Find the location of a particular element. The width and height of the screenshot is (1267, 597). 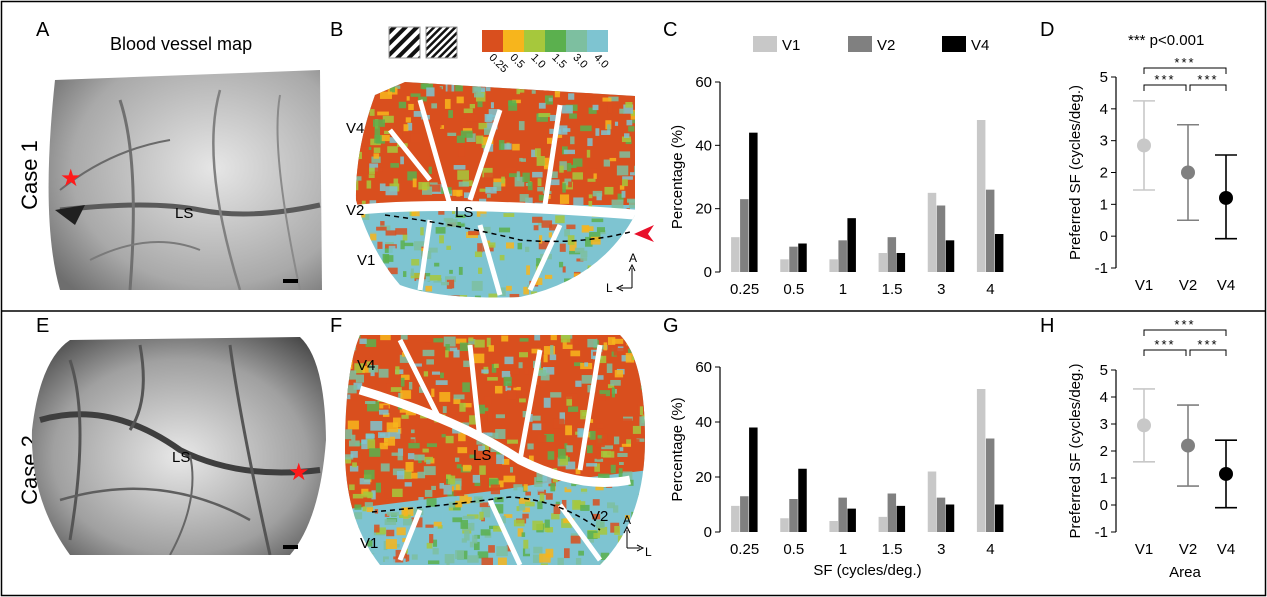

panel-f: F V4 V1 V2 LS A L is located at coordinates (491, 440).